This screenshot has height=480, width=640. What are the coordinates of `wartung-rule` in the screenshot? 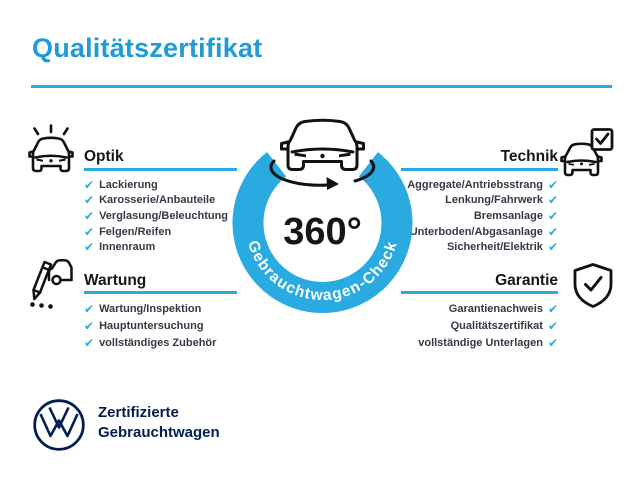 It's located at (160, 292).